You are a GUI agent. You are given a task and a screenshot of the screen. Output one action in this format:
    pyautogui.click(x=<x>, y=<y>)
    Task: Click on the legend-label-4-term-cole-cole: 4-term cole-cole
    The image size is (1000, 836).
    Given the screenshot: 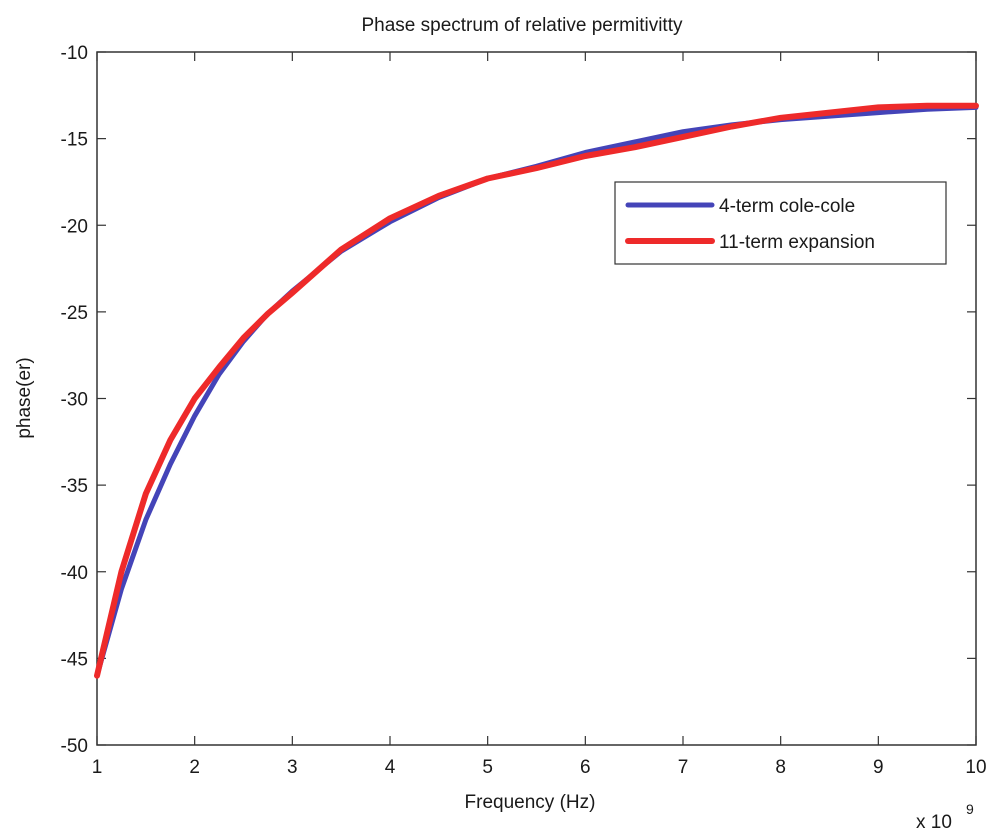 What is the action you would take?
    pyautogui.click(x=787, y=206)
    